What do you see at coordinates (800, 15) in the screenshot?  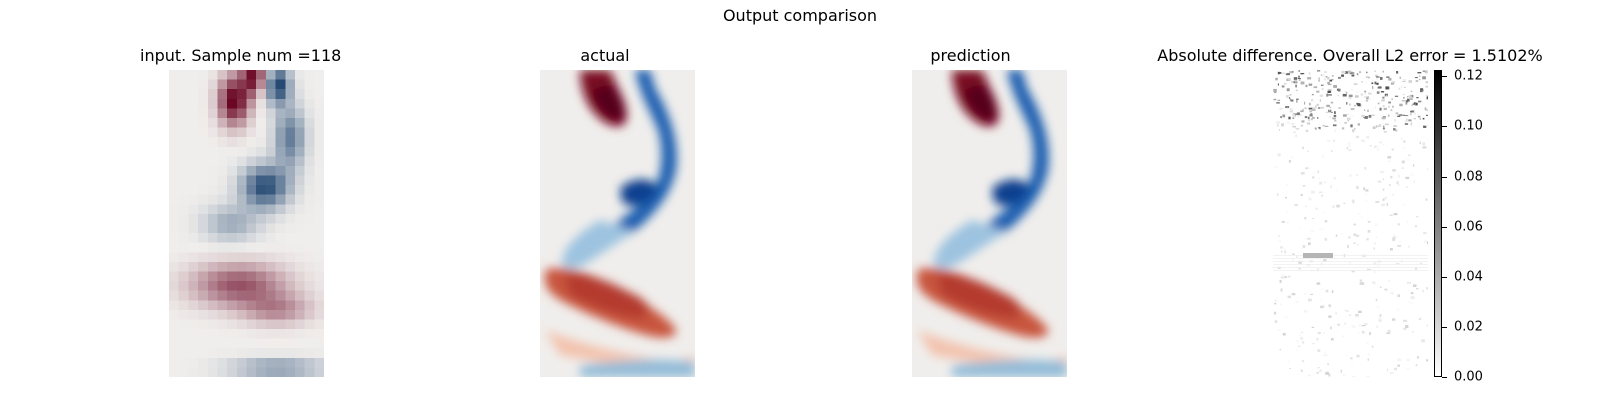 I see `suptitle: Output comparison` at bounding box center [800, 15].